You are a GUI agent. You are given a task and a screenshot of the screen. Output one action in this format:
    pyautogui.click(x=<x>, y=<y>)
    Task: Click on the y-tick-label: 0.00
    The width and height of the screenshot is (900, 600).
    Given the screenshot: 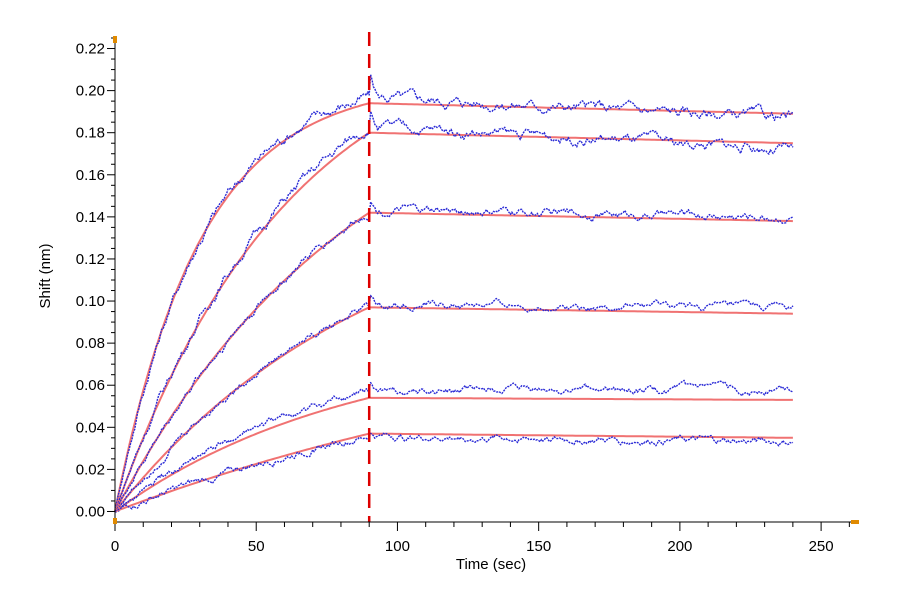 What is the action you would take?
    pyautogui.click(x=90, y=511)
    